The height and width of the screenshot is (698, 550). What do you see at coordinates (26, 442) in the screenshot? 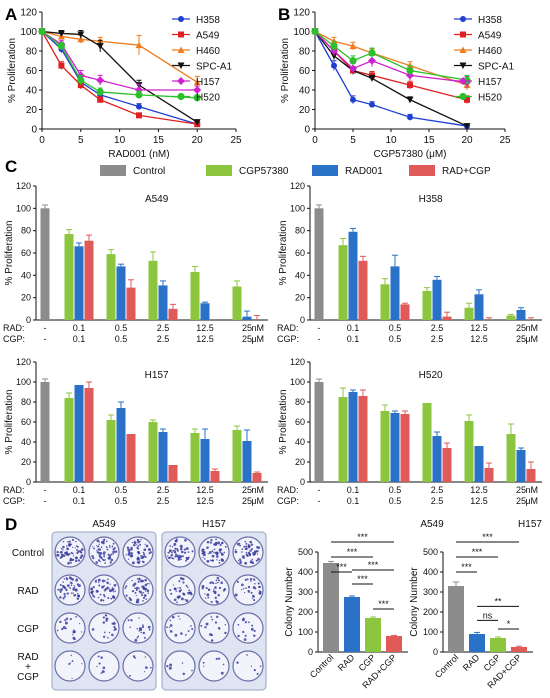
I see `y-tick-label: 40` at bounding box center [26, 442].